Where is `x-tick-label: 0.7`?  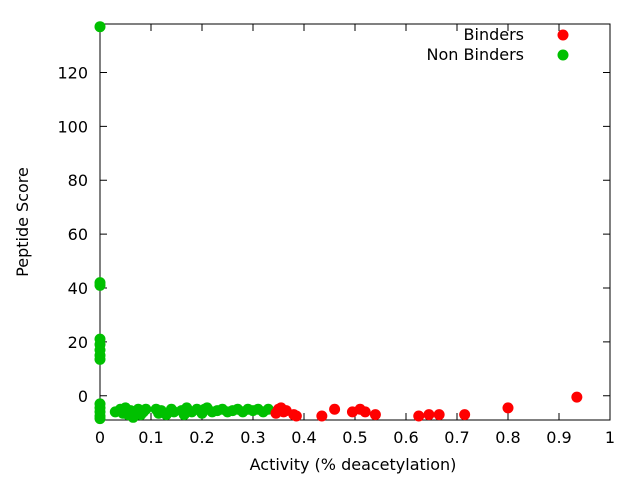
x-tick-label: 0.7 is located at coordinates (456, 437).